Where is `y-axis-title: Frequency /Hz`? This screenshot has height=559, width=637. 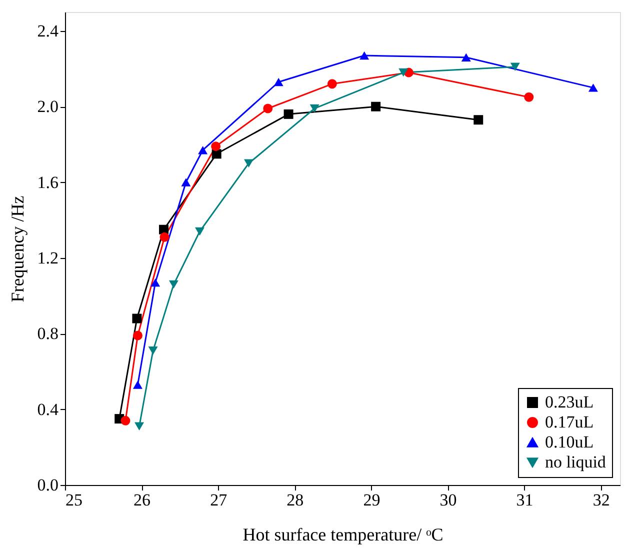 y-axis-title: Frequency /Hz is located at coordinates (17, 249).